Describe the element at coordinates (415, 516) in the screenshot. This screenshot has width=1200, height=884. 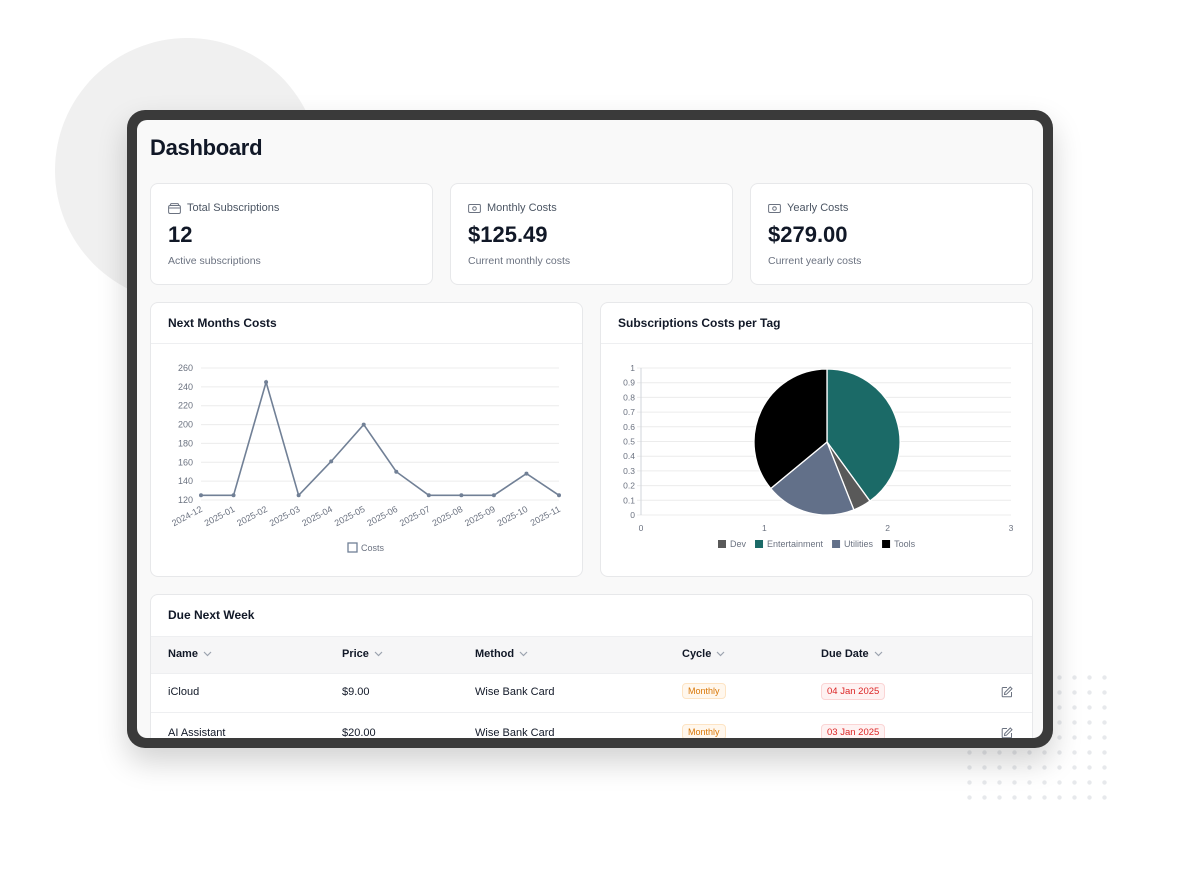
I see `x-tick-label: 2025-07` at that location.